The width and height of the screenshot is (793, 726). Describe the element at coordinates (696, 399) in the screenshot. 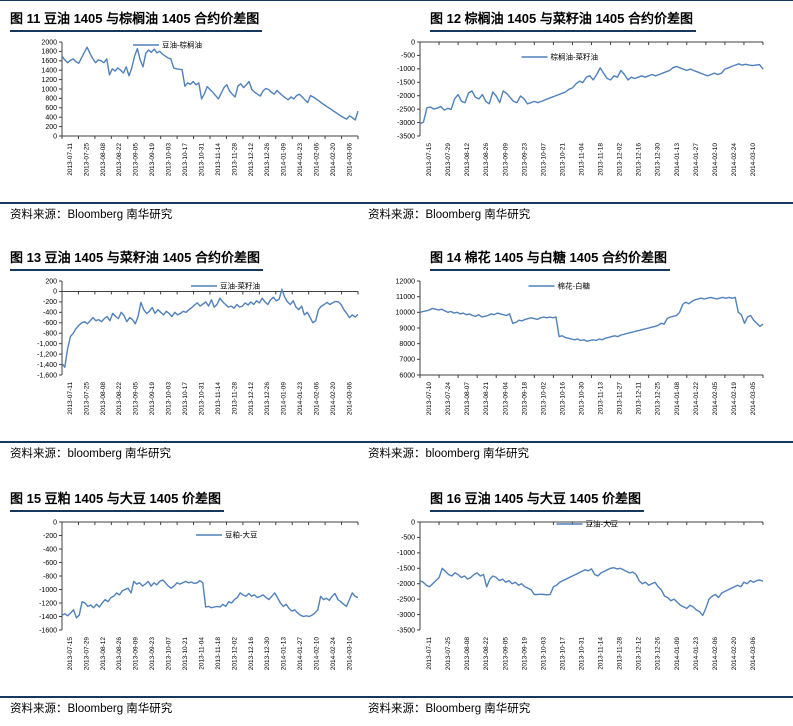

I see `svg-text: 2014-01-22` at that location.